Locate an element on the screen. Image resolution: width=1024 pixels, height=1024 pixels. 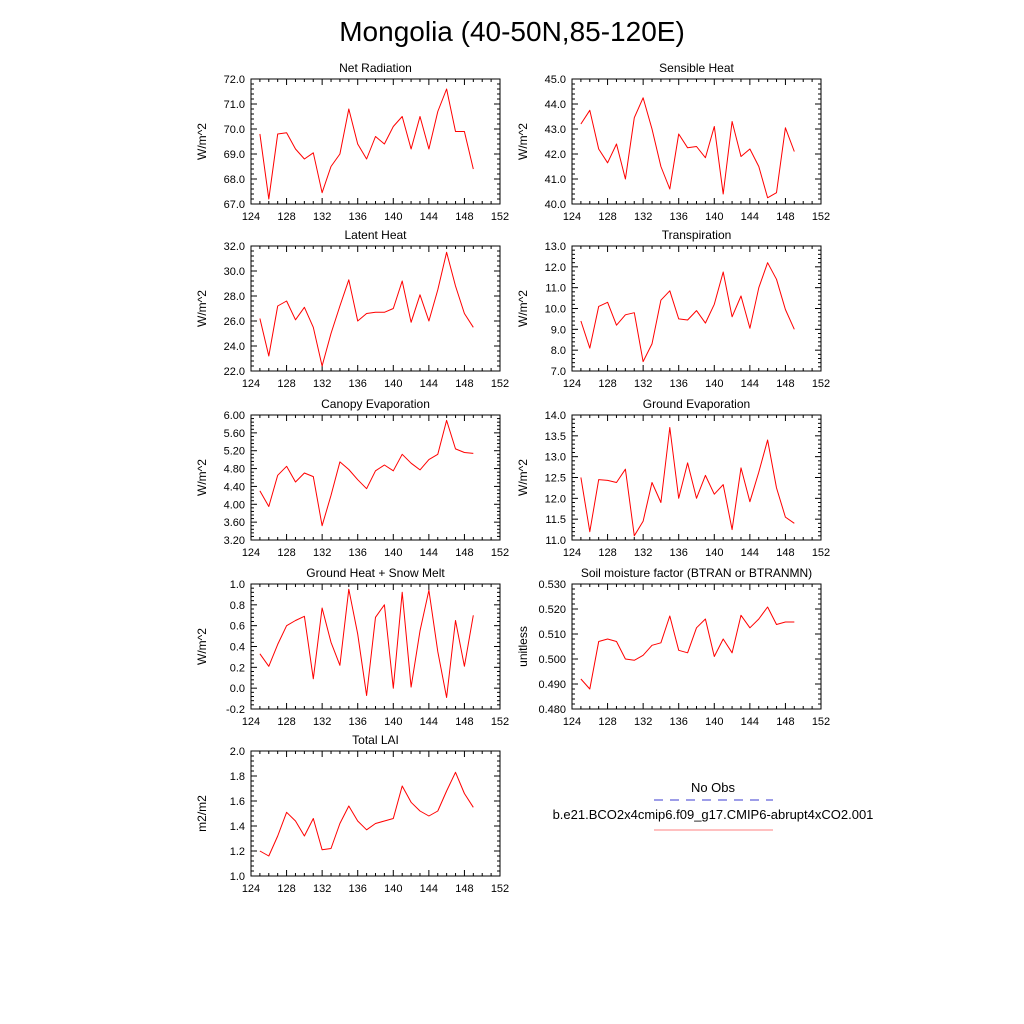
legend-label-no-obs: No Obs is located at coordinates (713, 787).